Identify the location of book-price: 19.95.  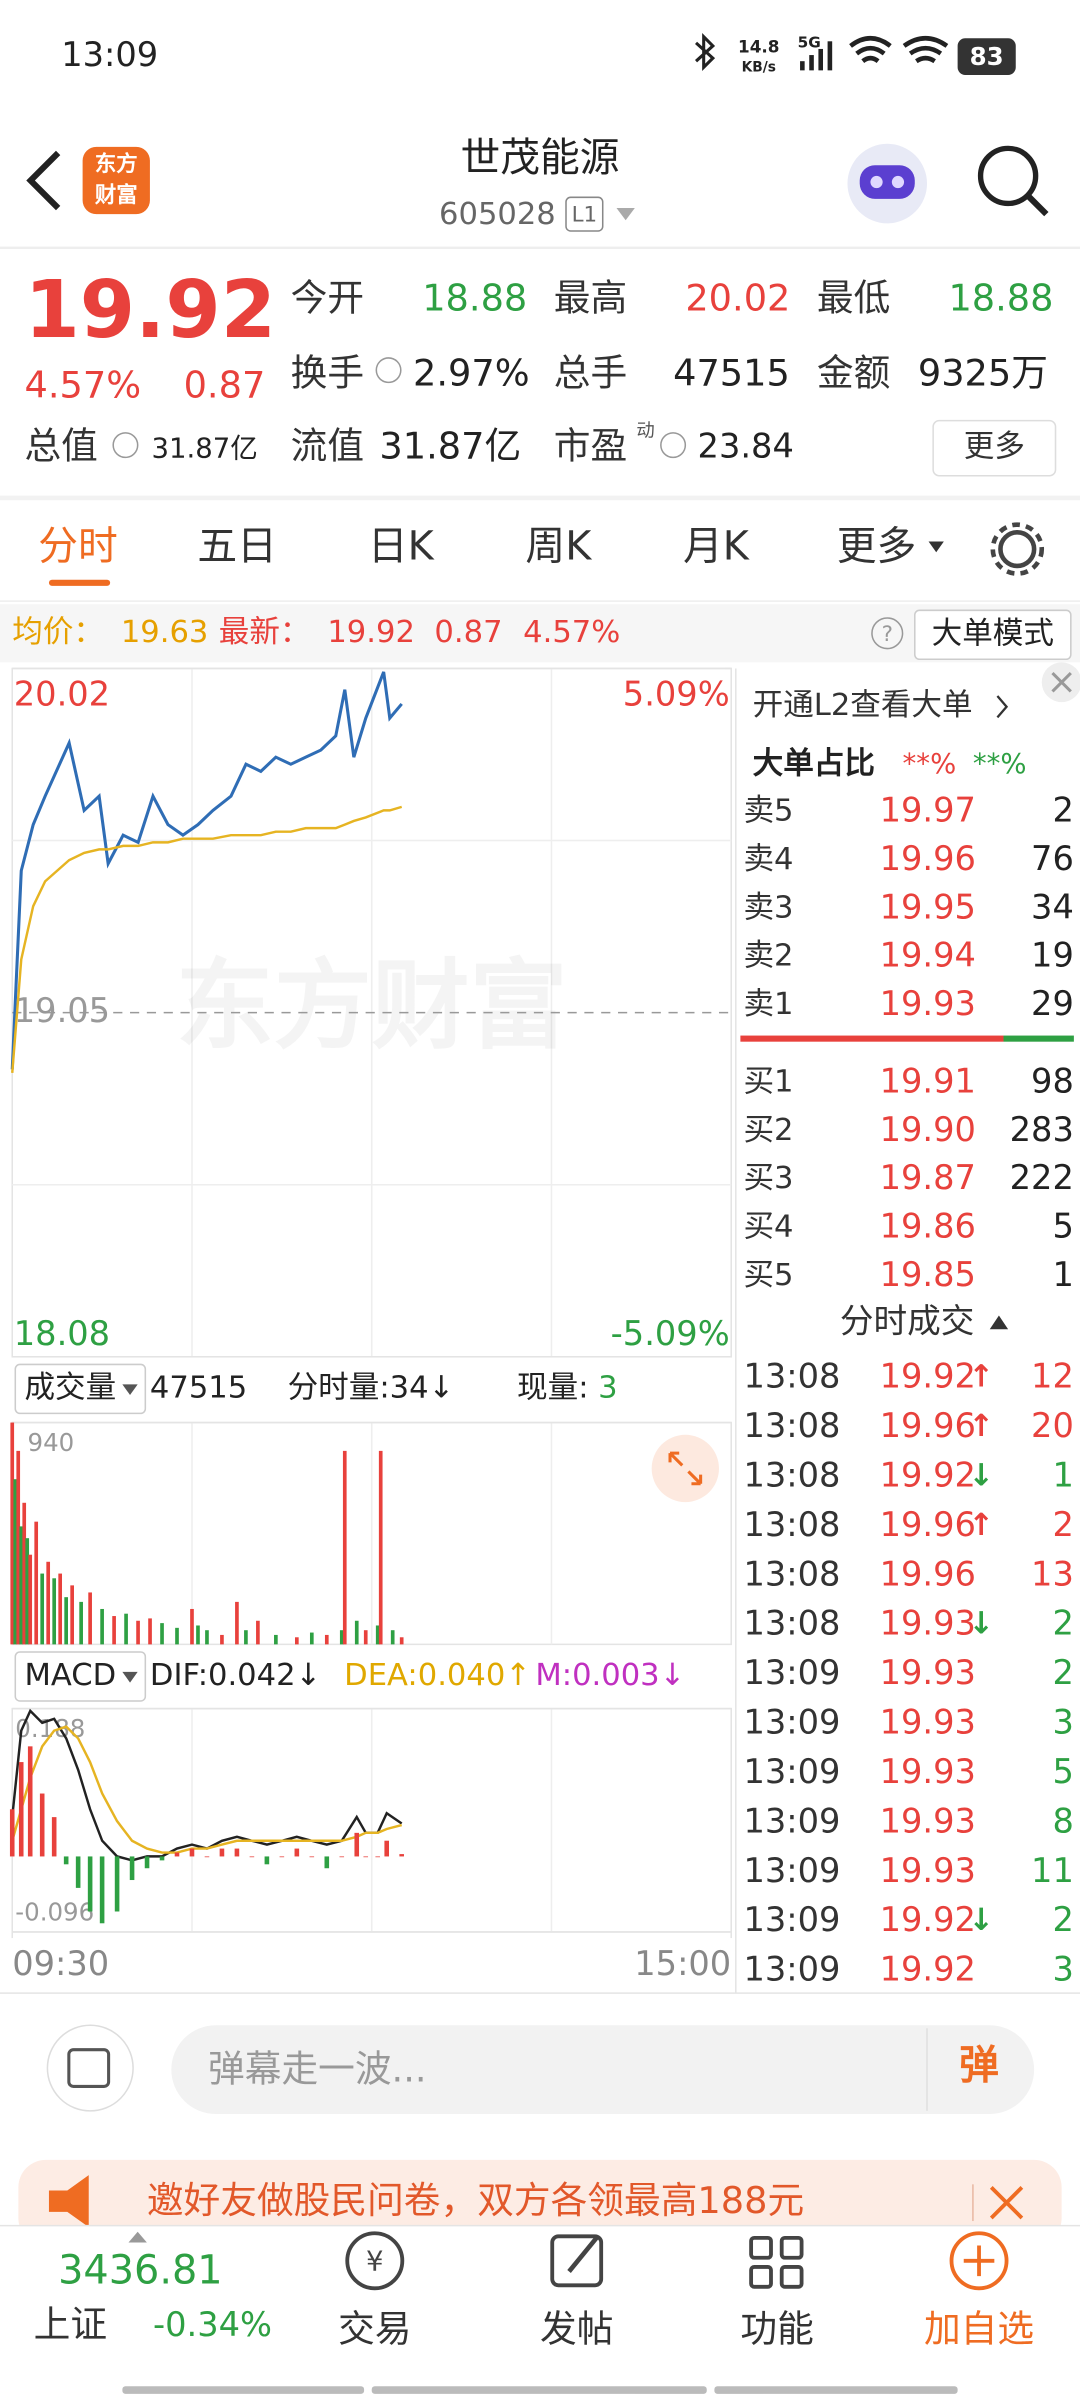
(928, 906).